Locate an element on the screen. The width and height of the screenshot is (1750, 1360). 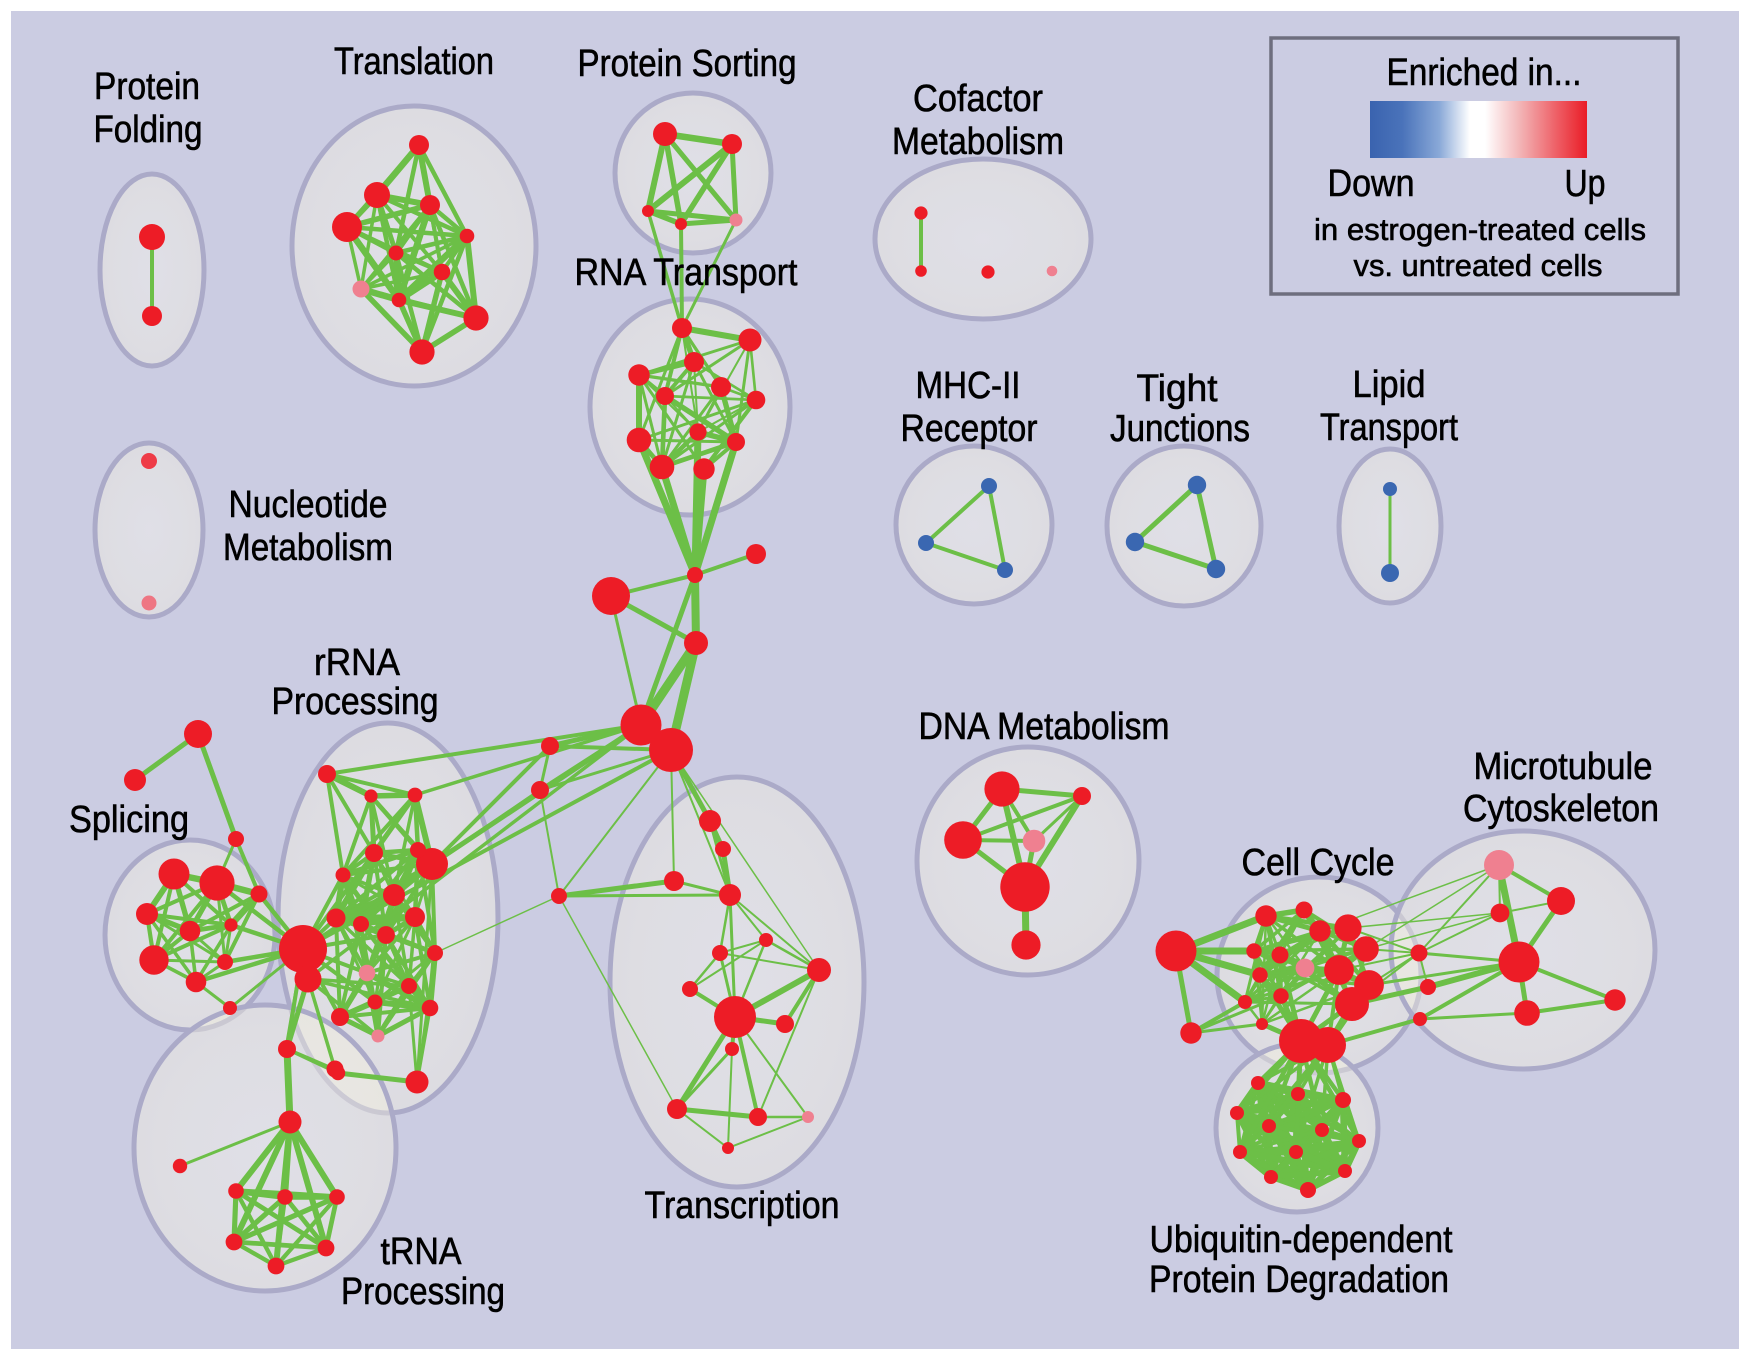
svg-text: Transport is located at coordinates (1389, 428).